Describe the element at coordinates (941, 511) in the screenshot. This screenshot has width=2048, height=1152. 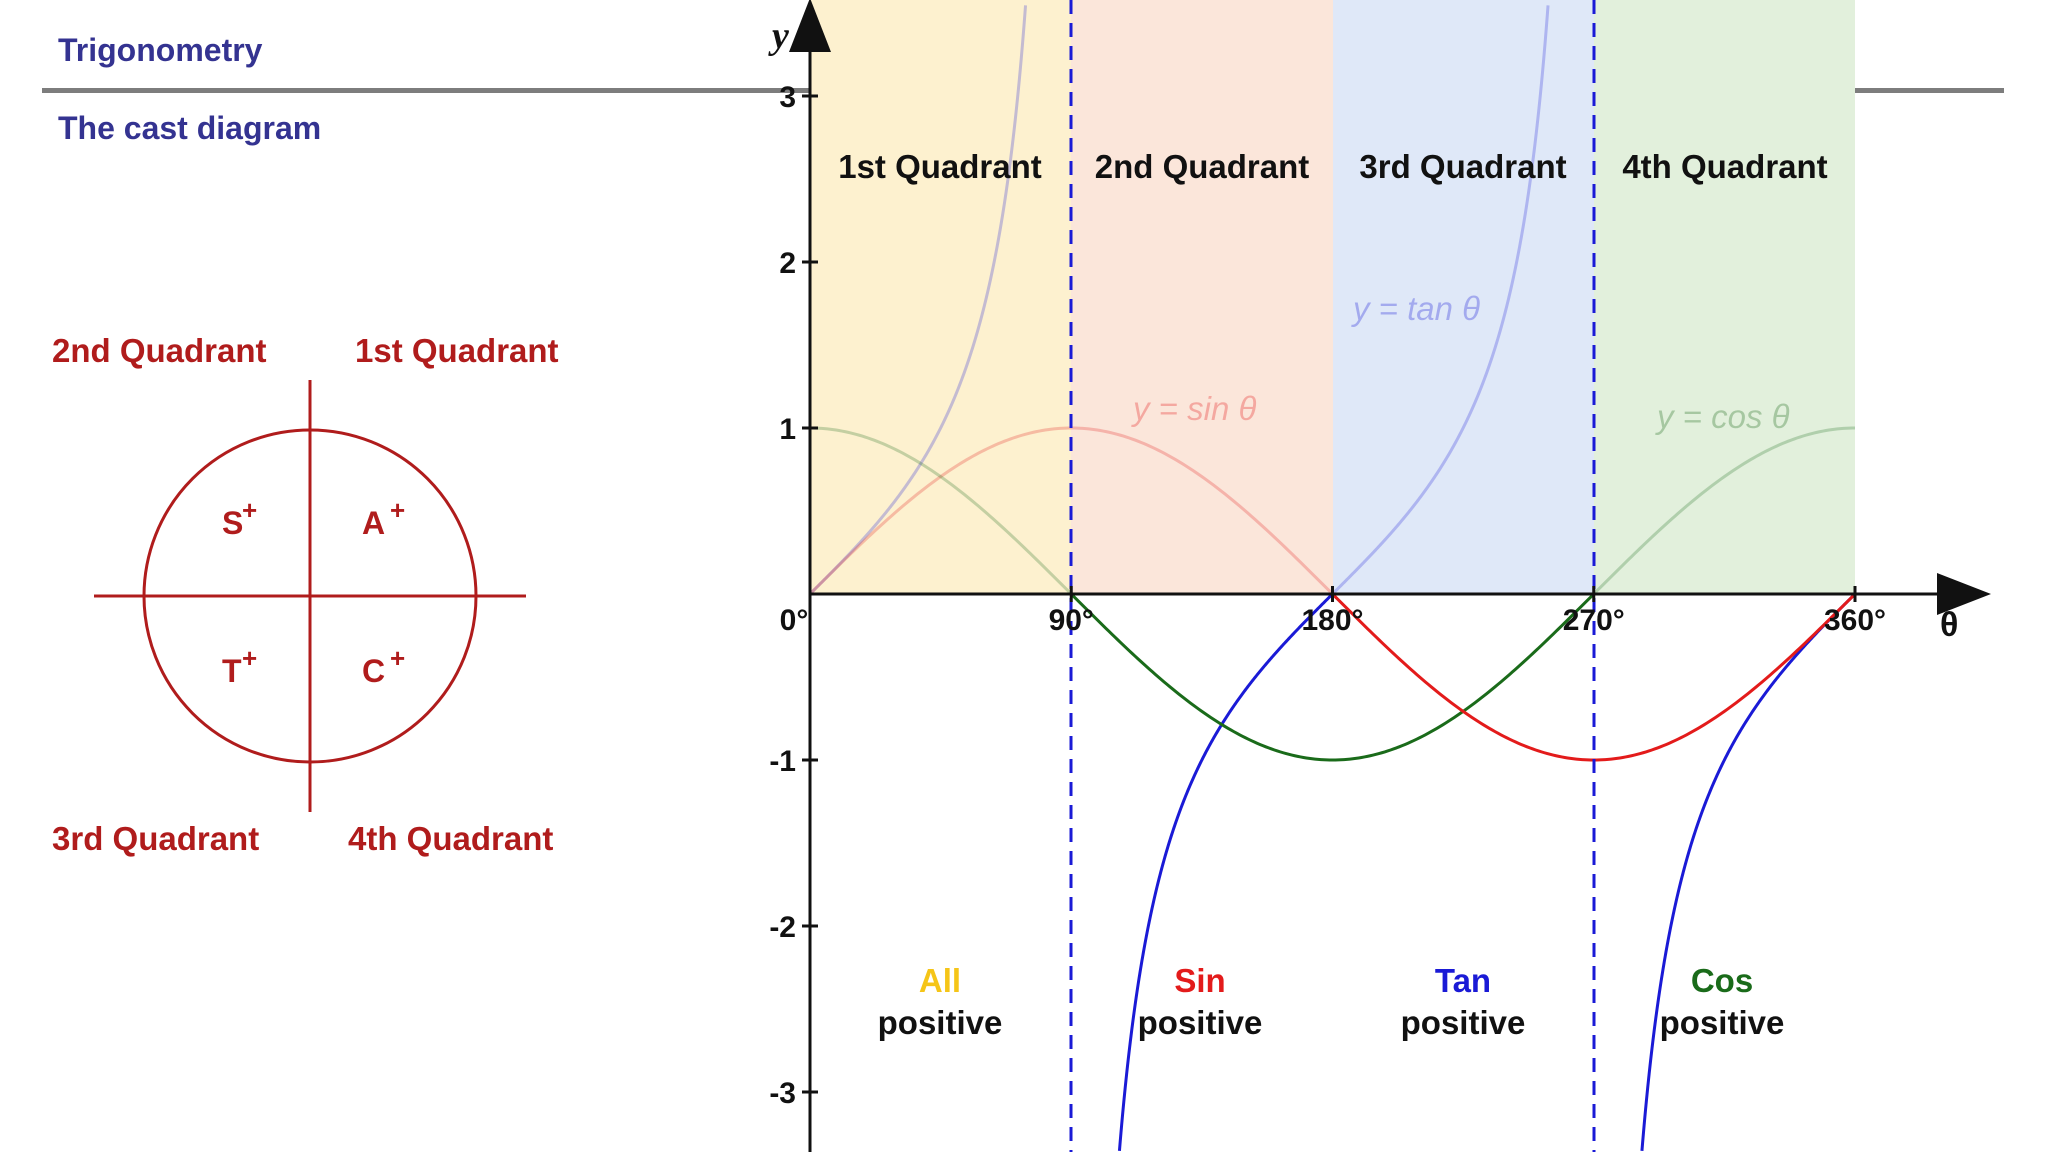
I see `cos-curve-faded-q1` at that location.